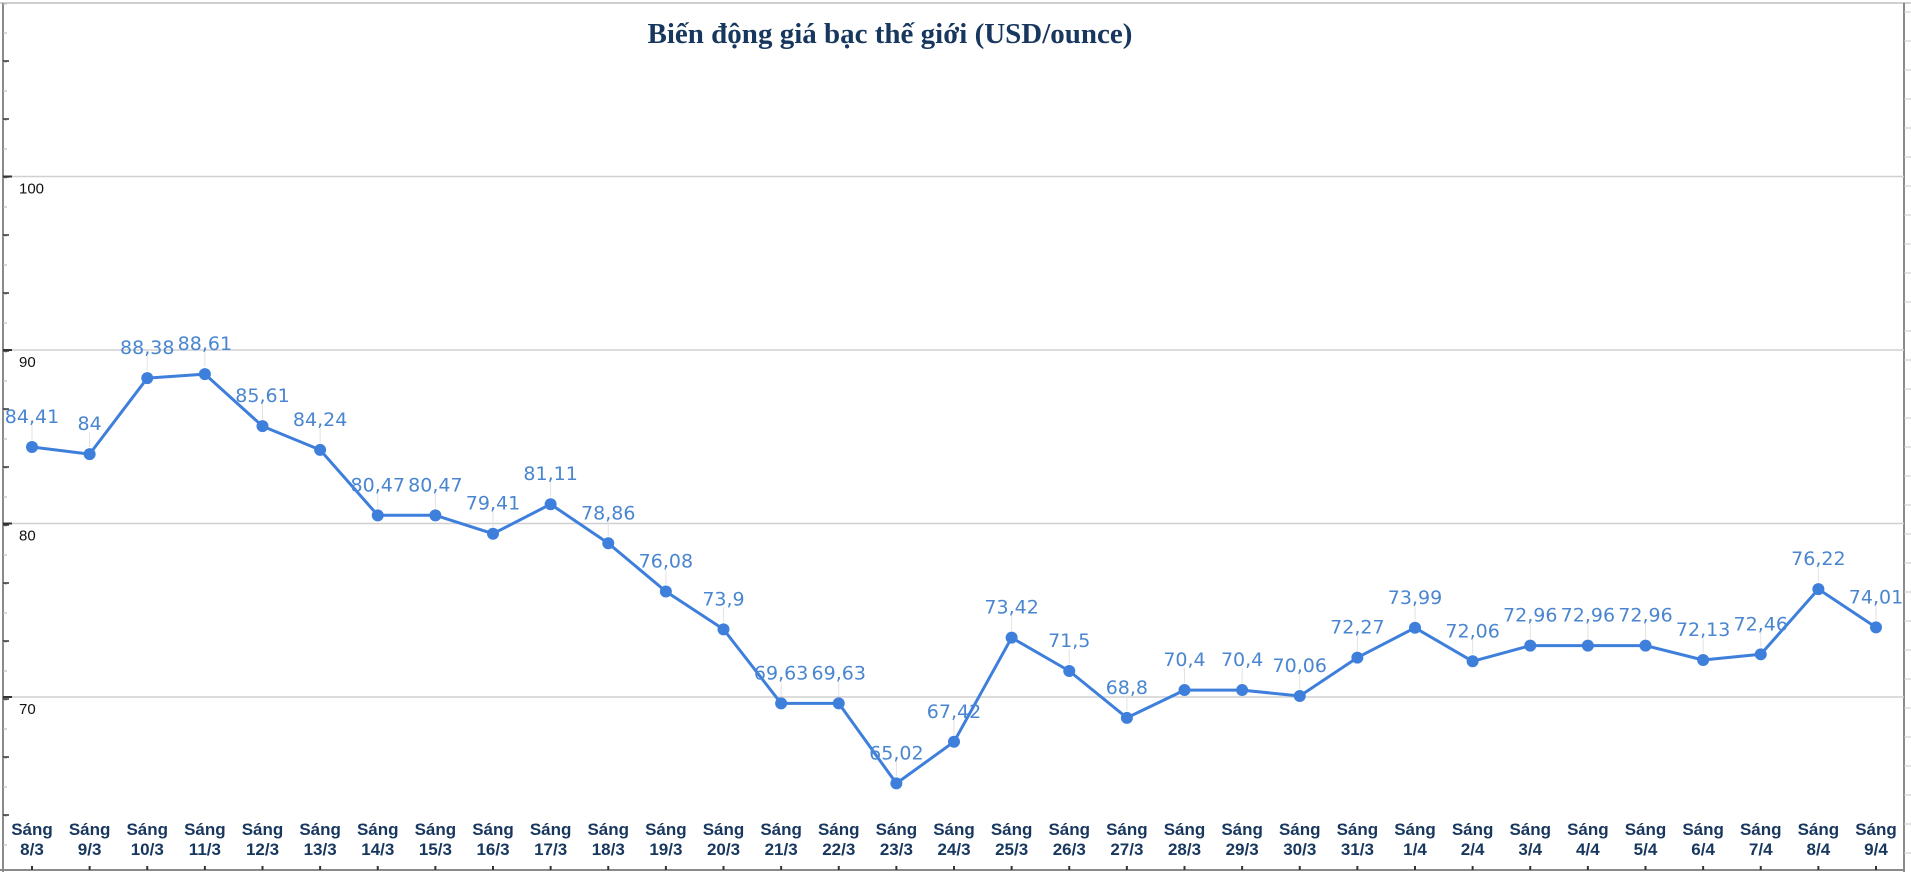 Image resolution: width=1911 pixels, height=875 pixels. I want to click on data-label: 88,38, so click(147, 348).